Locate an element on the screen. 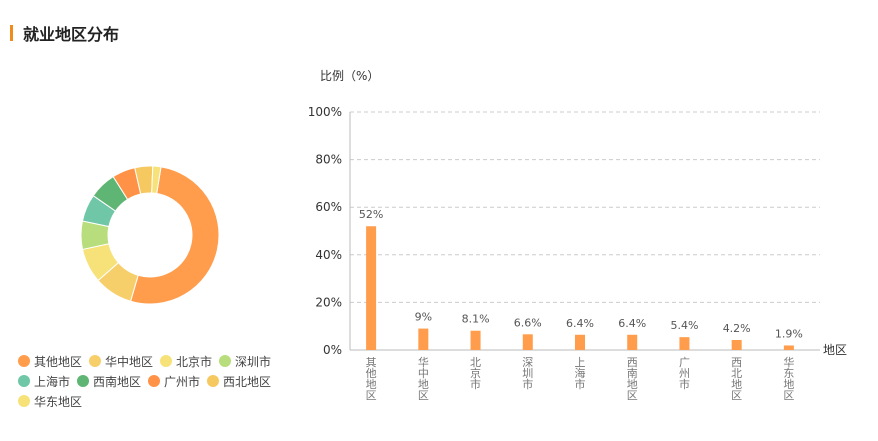 The image size is (878, 441). legend-label: 广州市 is located at coordinates (182, 381).